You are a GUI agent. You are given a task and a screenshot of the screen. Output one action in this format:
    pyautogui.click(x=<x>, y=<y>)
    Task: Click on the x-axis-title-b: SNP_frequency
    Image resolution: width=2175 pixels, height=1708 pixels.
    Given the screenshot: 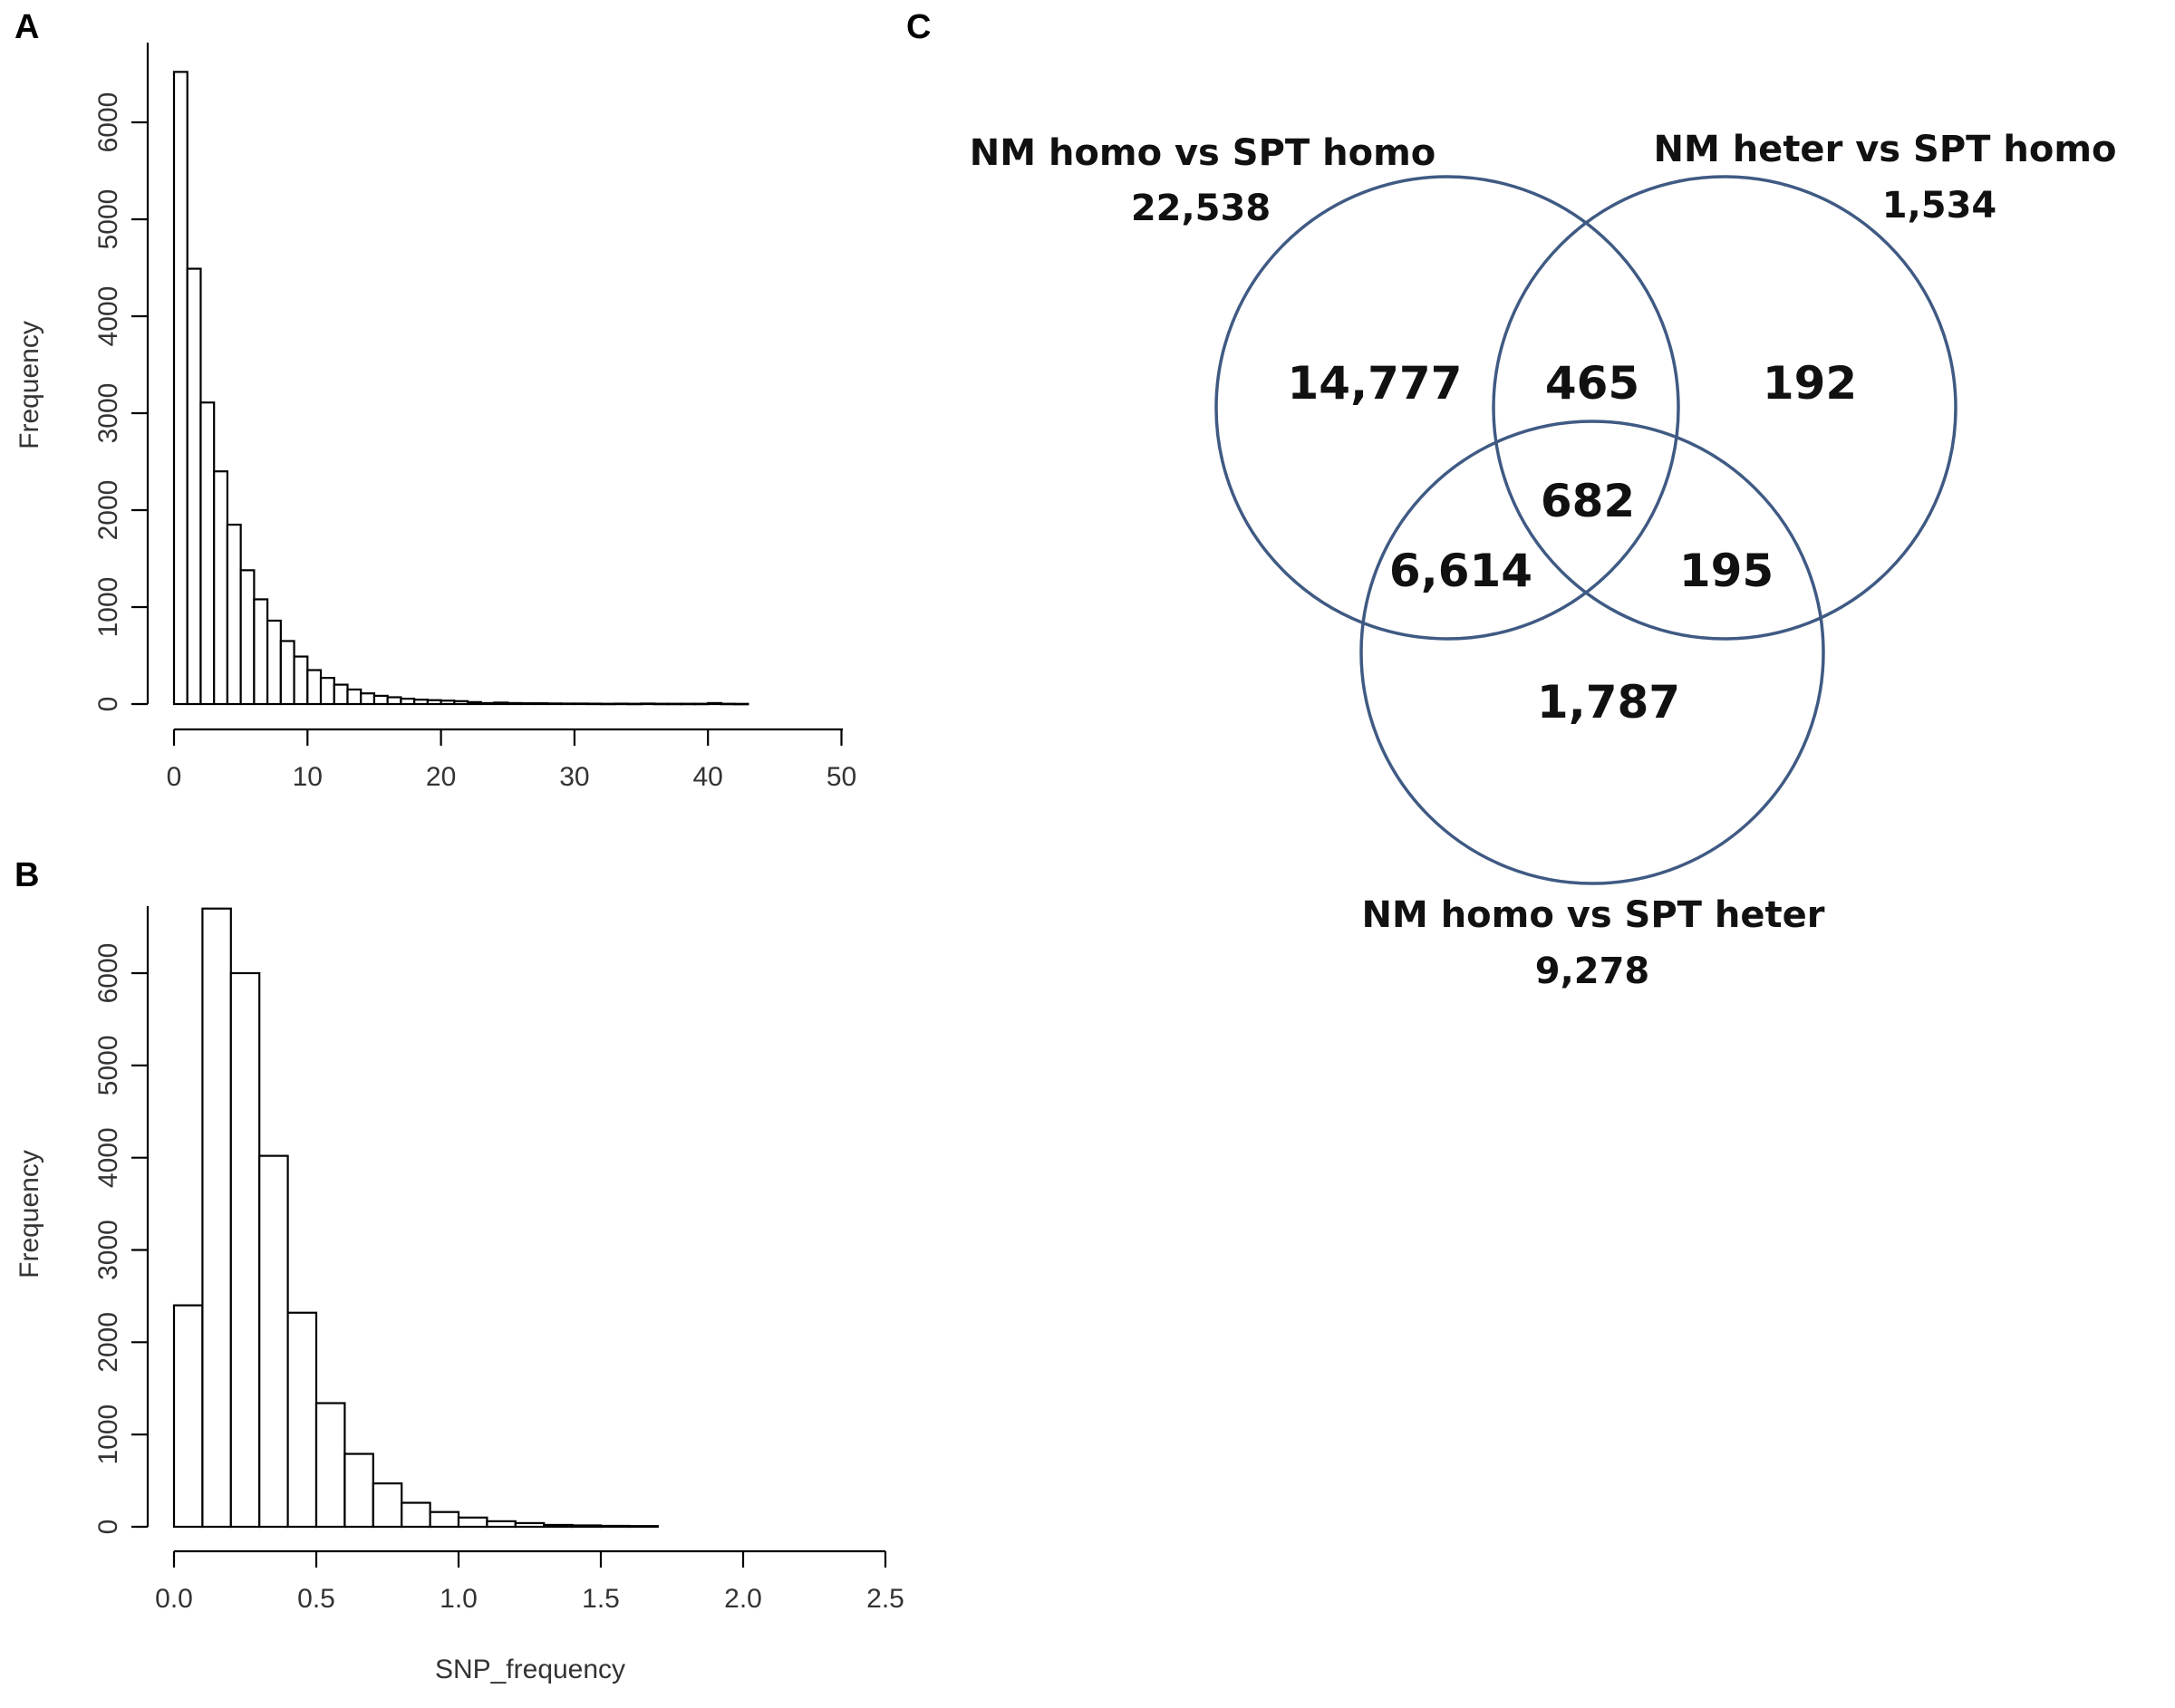 What is the action you would take?
    pyautogui.click(x=530, y=1669)
    